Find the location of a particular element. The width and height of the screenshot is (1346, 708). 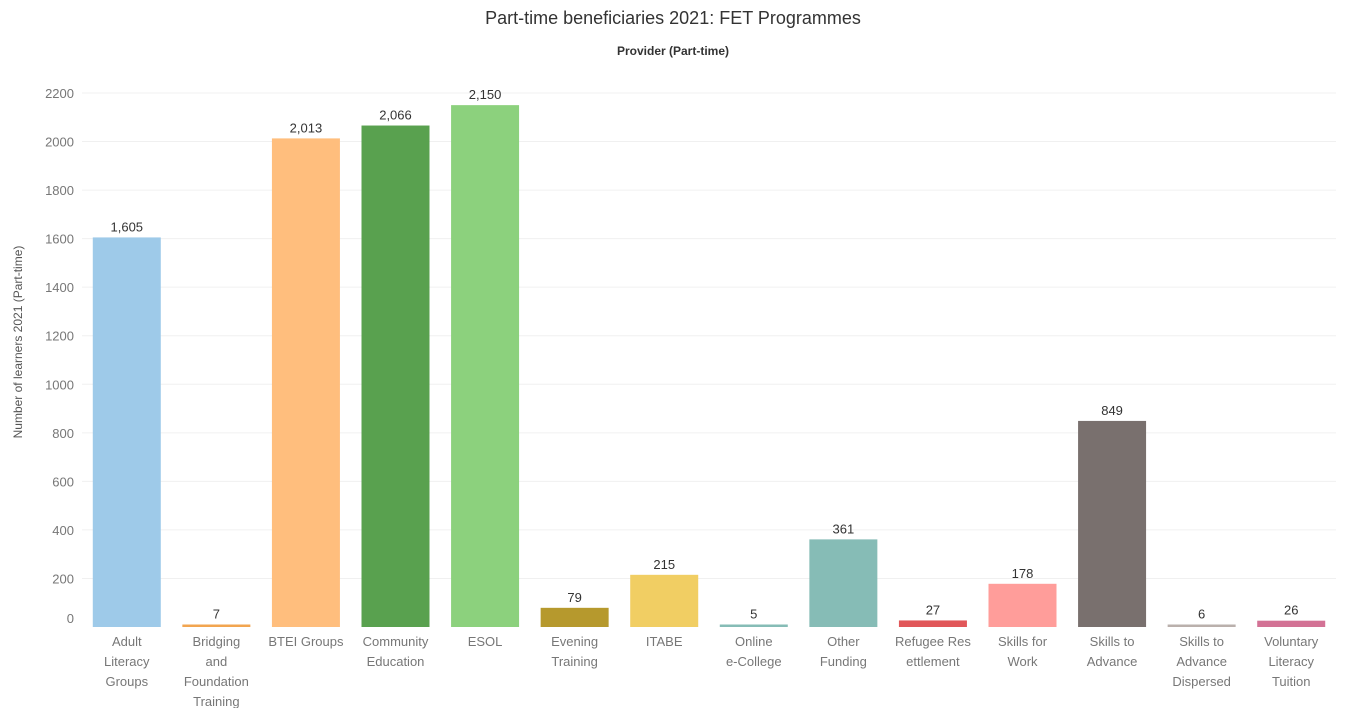

y-tick-label: 400 is located at coordinates (63, 530).